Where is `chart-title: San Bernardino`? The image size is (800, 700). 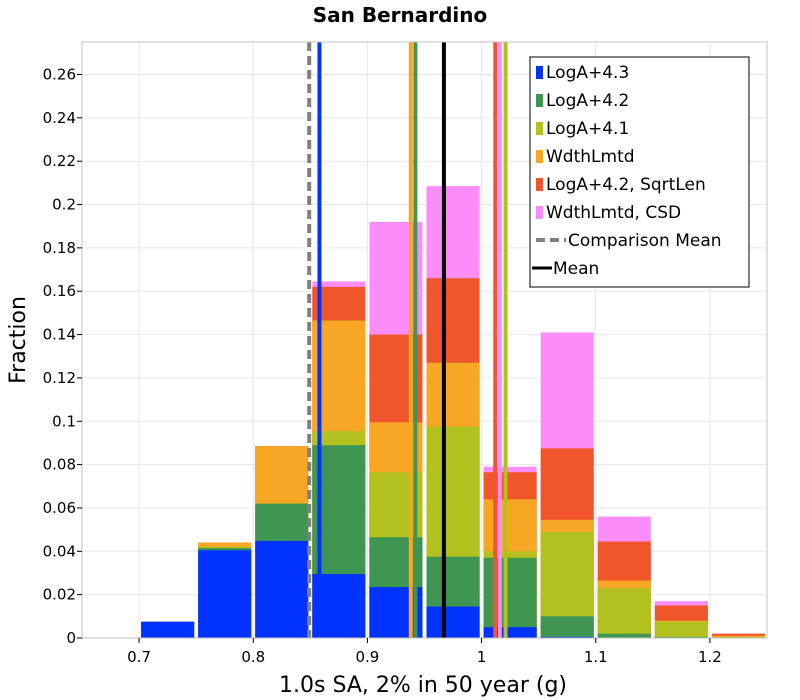 chart-title: San Bernardino is located at coordinates (400, 15).